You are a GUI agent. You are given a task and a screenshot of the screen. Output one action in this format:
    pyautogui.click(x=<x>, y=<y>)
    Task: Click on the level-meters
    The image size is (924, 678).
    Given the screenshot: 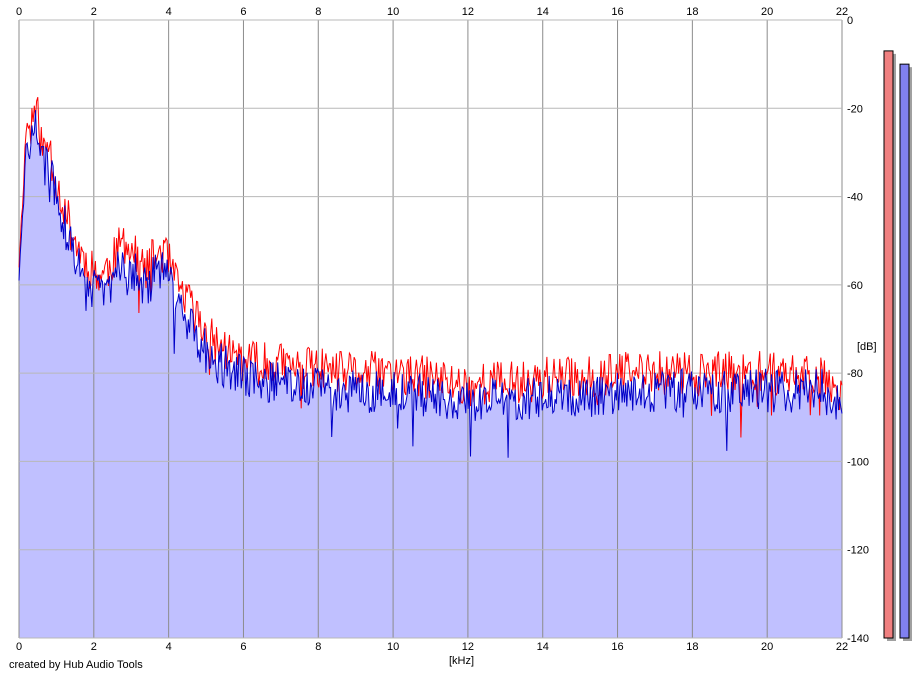 What is the action you would take?
    pyautogui.click(x=897, y=345)
    